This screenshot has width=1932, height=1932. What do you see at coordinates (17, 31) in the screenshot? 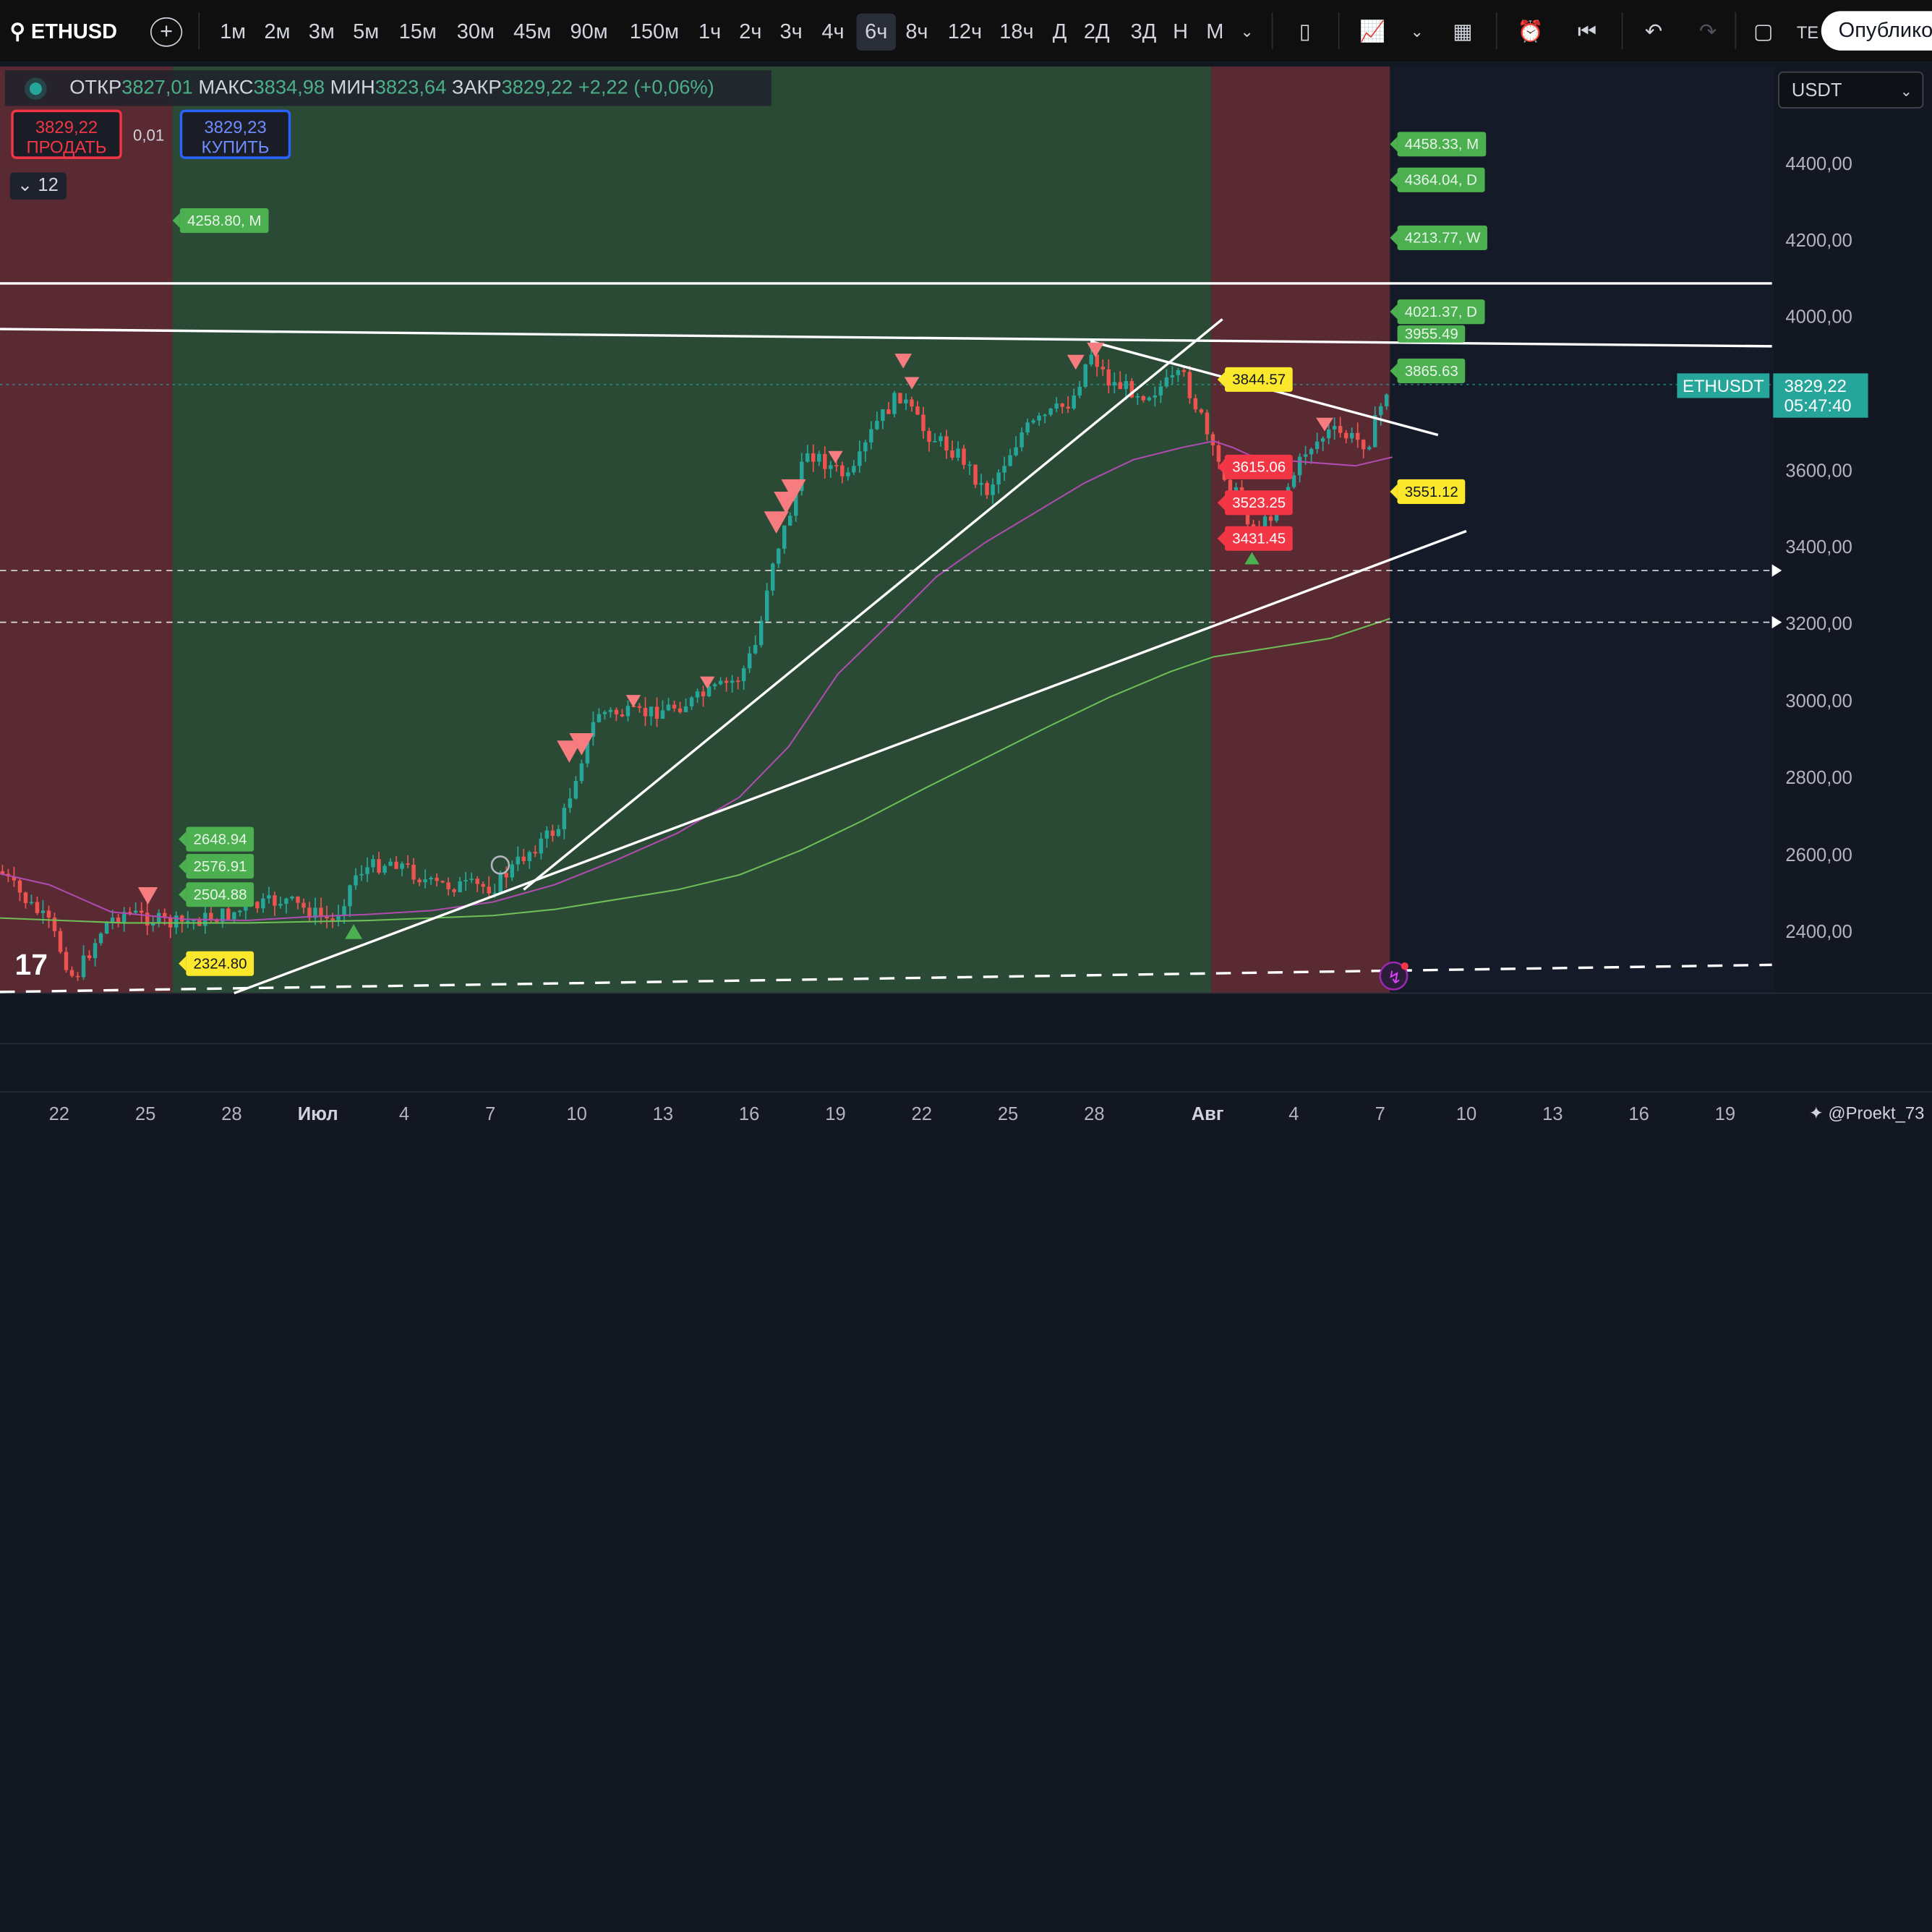
I see `search-icon: ⚲` at bounding box center [17, 31].